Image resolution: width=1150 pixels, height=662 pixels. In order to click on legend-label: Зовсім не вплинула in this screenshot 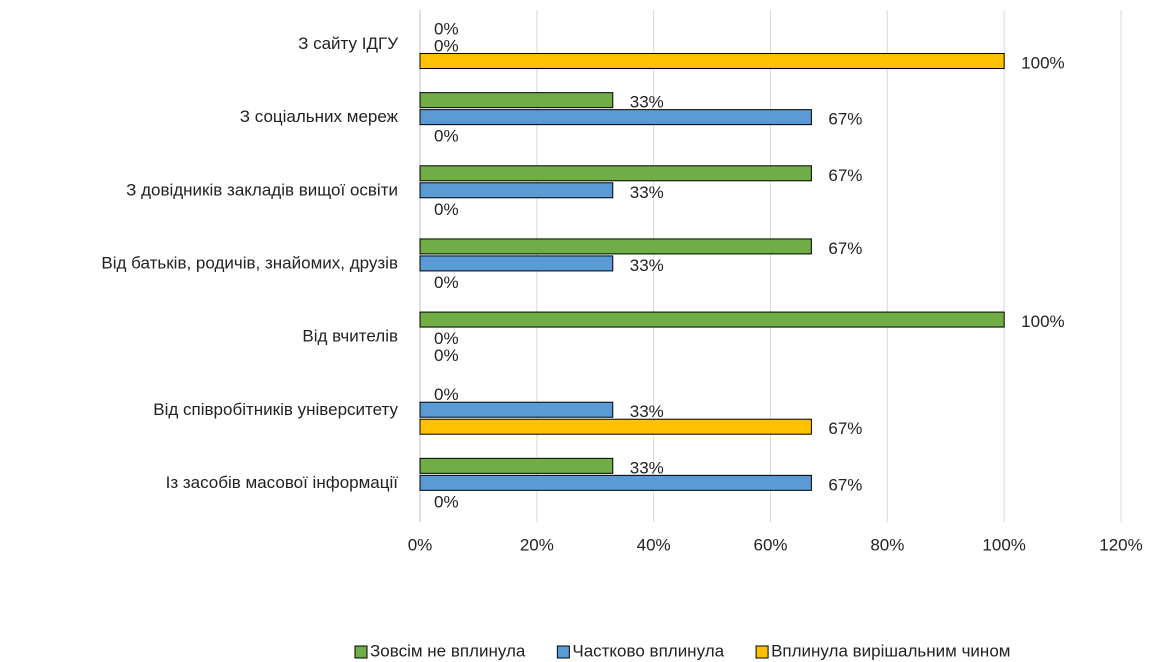, I will do `click(448, 650)`.